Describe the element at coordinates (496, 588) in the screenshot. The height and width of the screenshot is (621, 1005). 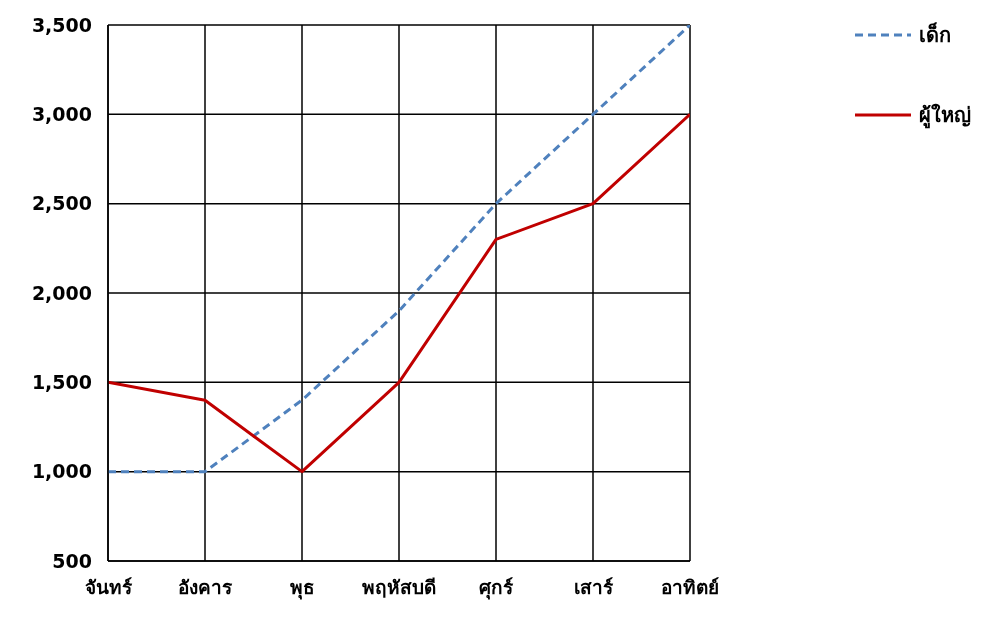
I see `x-tick-label: ศุกร์` at that location.